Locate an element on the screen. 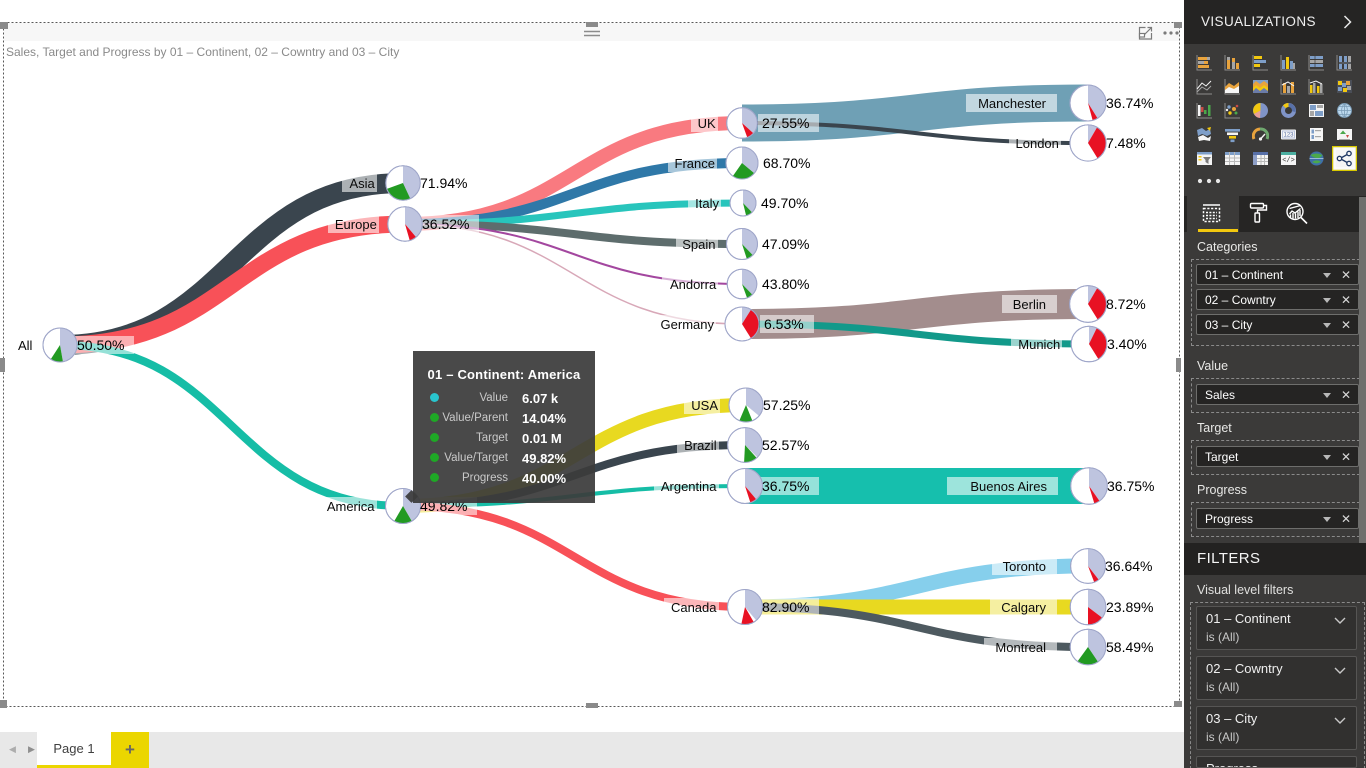 Image resolution: width=1366 pixels, height=768 pixels. svg-text: Montreal is located at coordinates (1020, 647).